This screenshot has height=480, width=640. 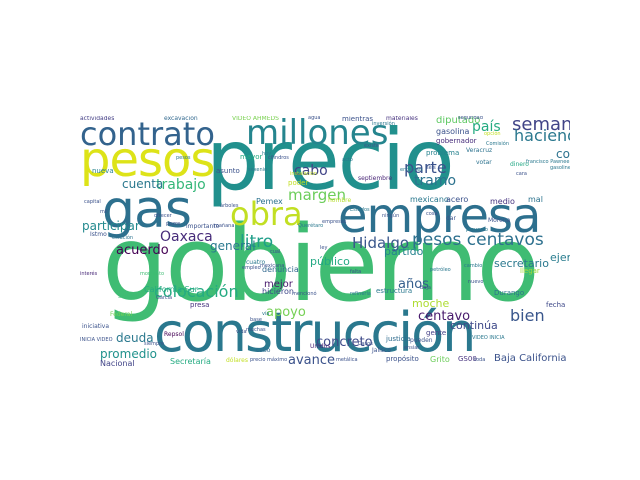 I want to click on word: VIDEO INICIA, so click(x=488, y=338).